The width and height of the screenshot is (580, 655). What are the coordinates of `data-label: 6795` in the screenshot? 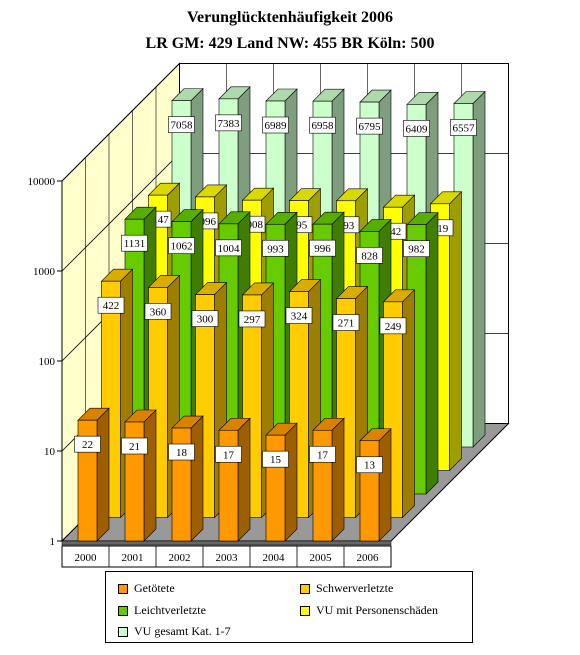 It's located at (370, 127).